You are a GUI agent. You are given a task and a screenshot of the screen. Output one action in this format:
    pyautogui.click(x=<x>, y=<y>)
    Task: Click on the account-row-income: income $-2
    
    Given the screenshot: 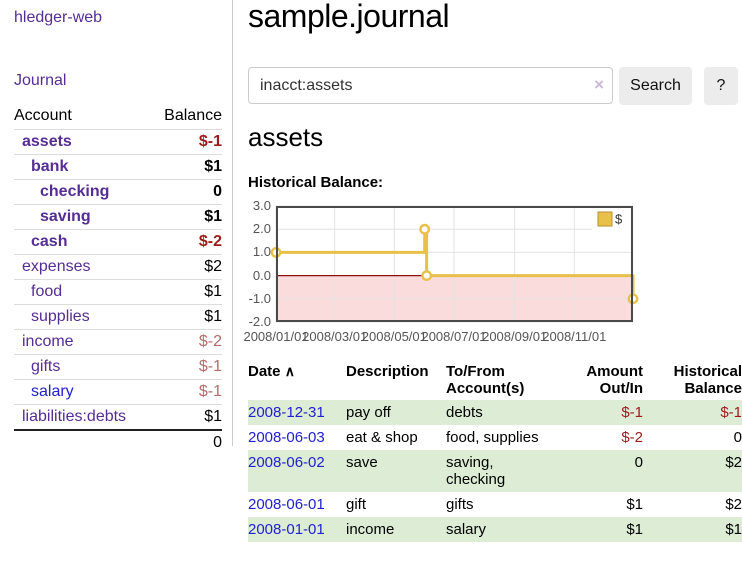 What is the action you would take?
    pyautogui.click(x=118, y=342)
    